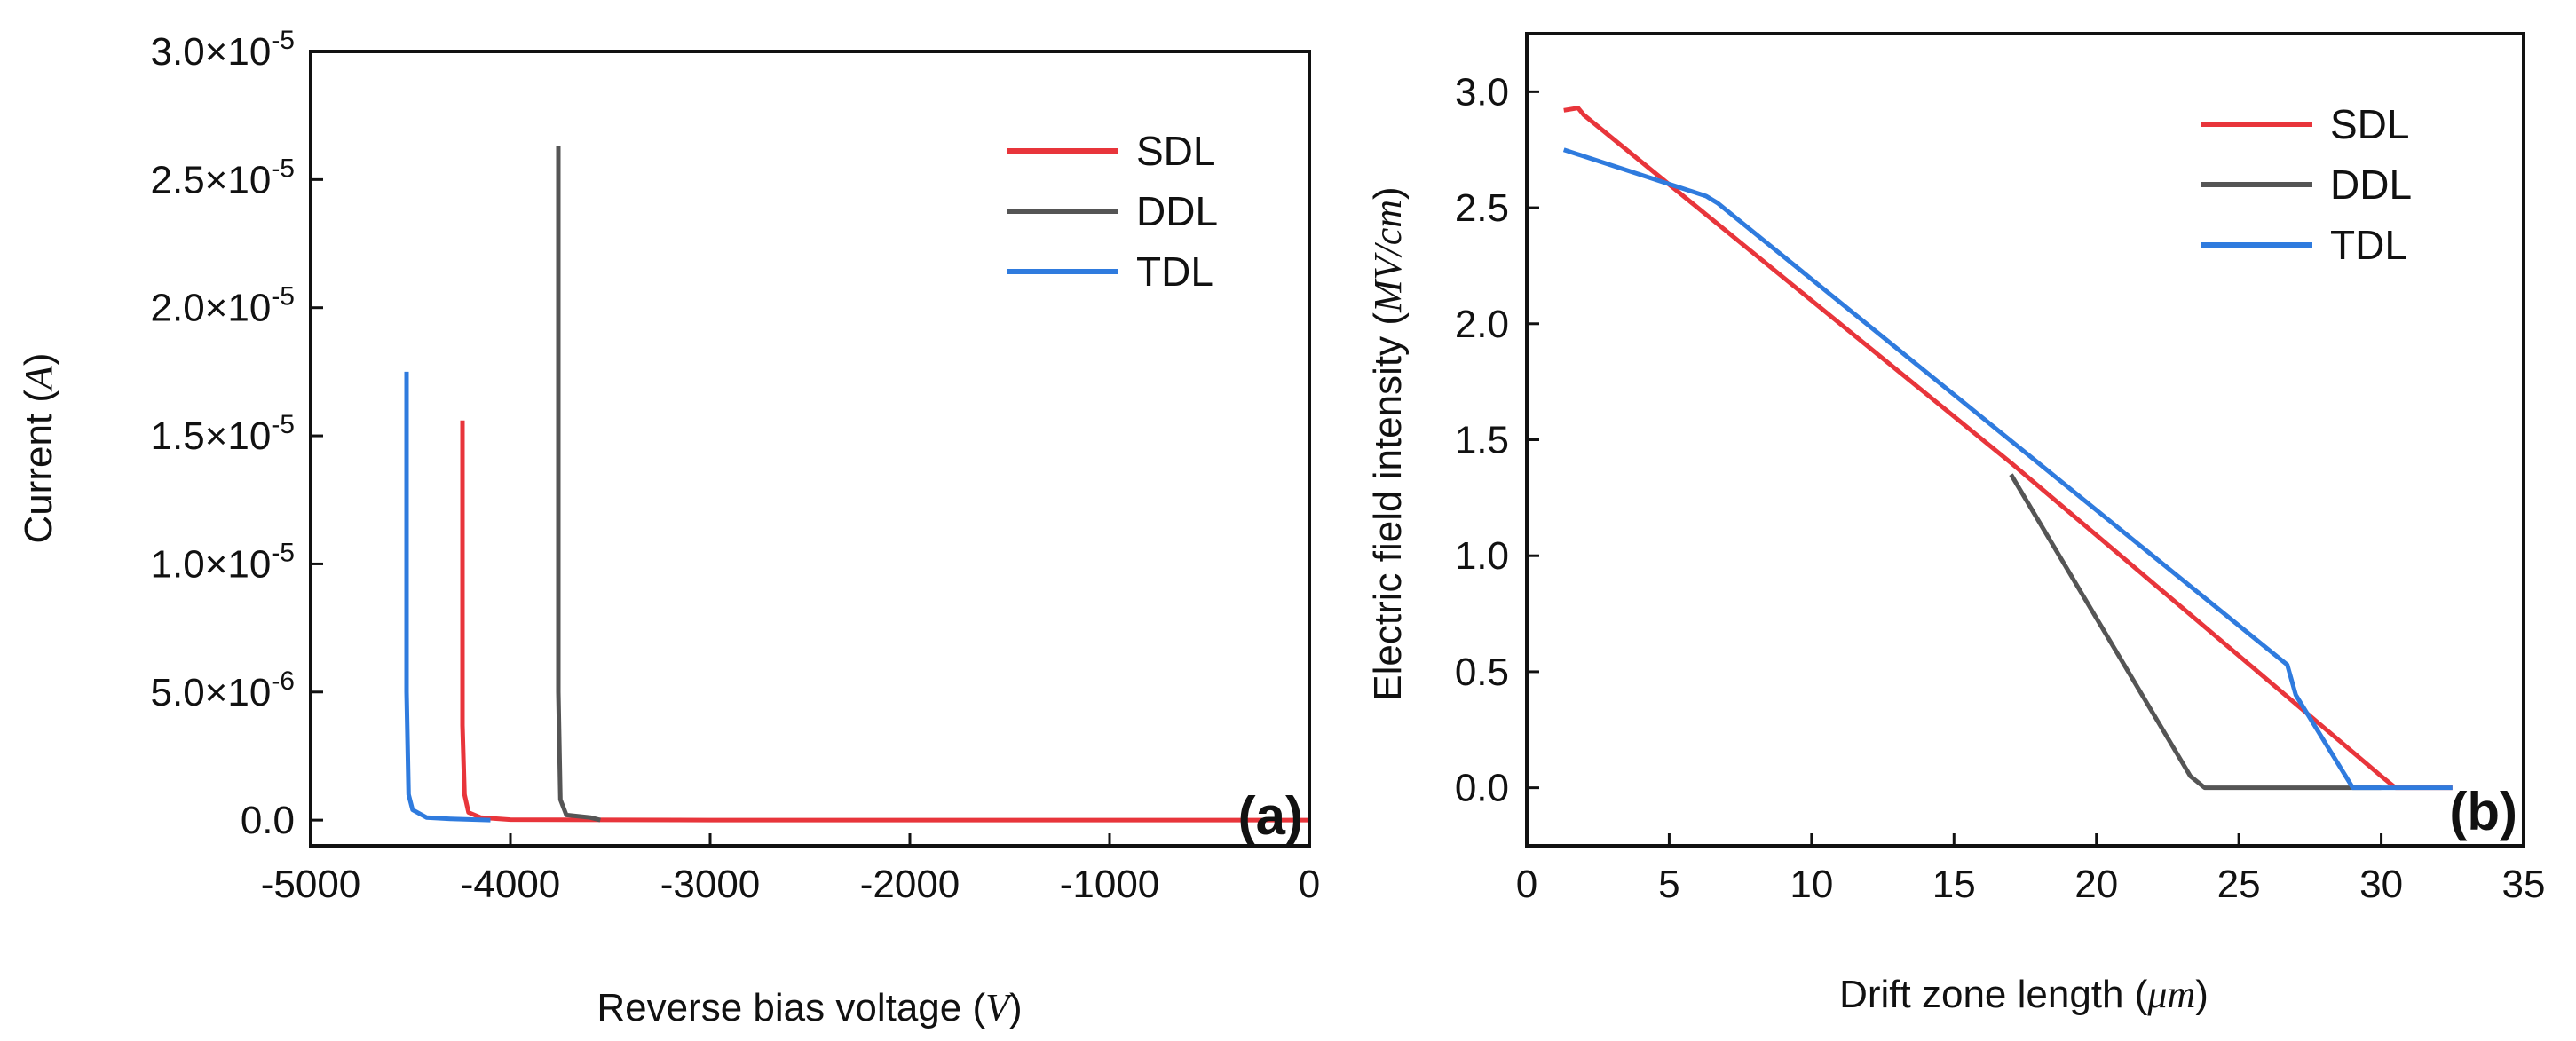 This screenshot has width=2576, height=1041. What do you see at coordinates (1309, 884) in the screenshot?
I see `panel-a-x-tick-label: 0` at bounding box center [1309, 884].